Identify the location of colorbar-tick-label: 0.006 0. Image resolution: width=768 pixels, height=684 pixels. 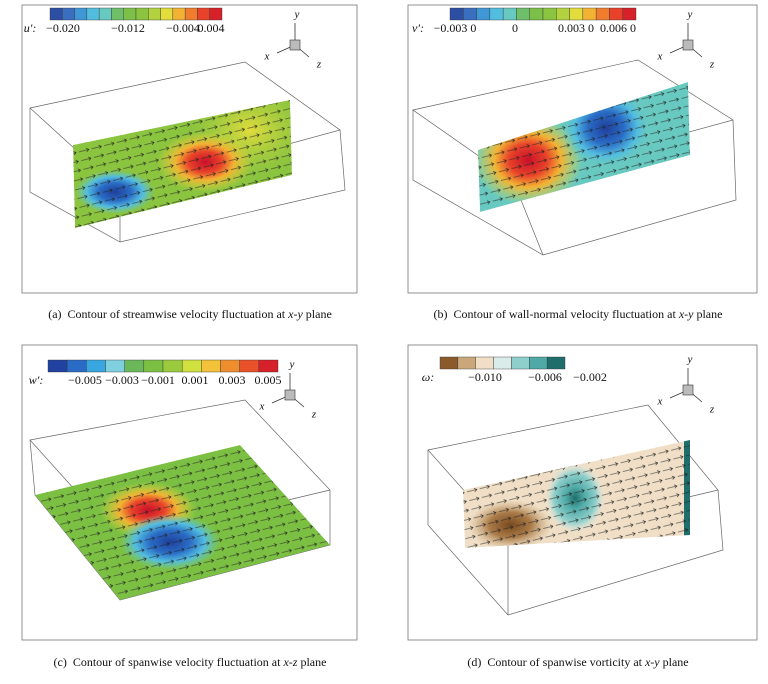
(618, 28).